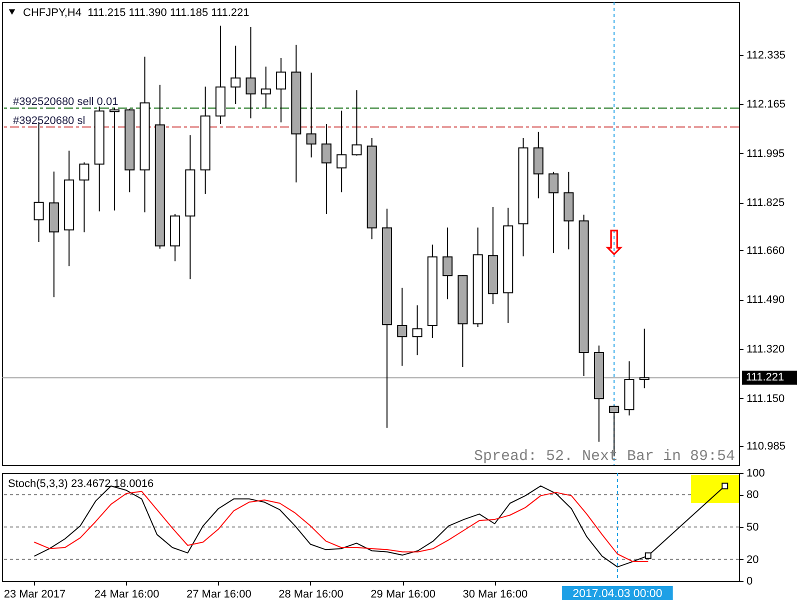 Image resolution: width=800 pixels, height=600 pixels. What do you see at coordinates (765, 154) in the screenshot?
I see `y-tick-label: 111.995` at bounding box center [765, 154].